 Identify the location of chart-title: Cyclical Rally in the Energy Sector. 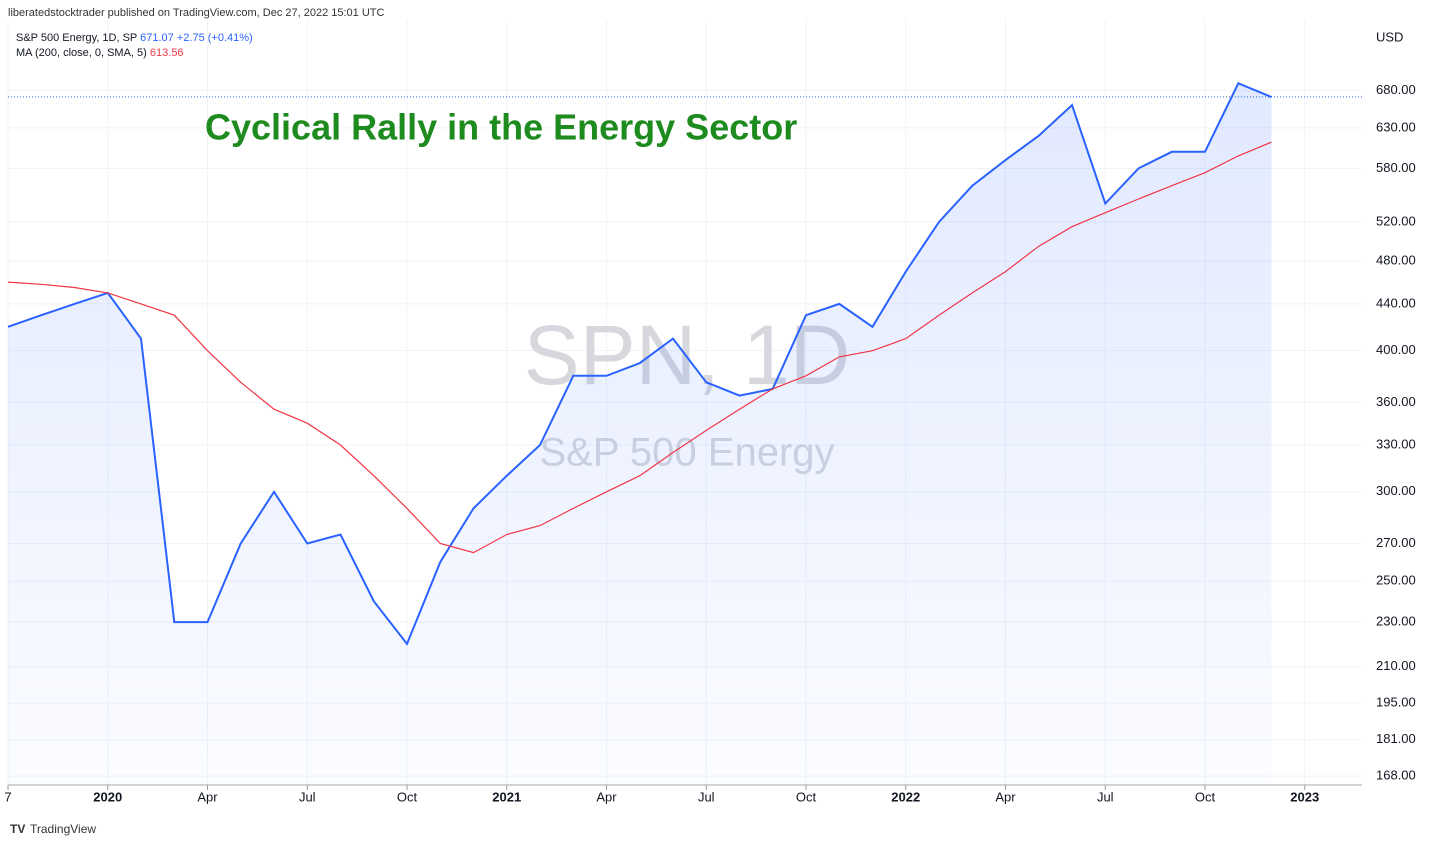
(501, 127).